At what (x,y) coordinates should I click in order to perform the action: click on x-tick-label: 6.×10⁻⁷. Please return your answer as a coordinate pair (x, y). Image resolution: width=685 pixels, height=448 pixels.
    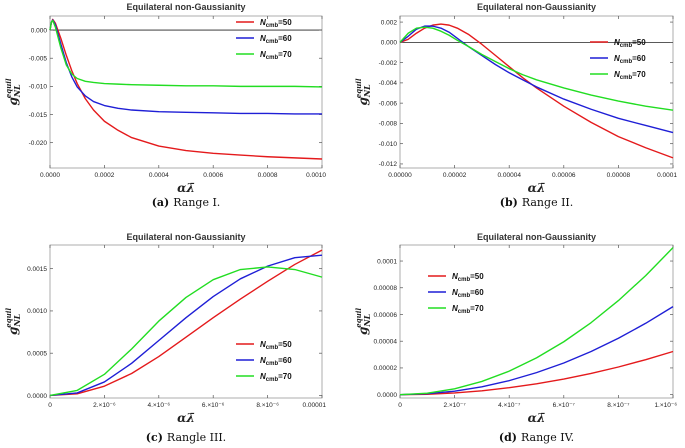
    Looking at the image, I should click on (564, 405).